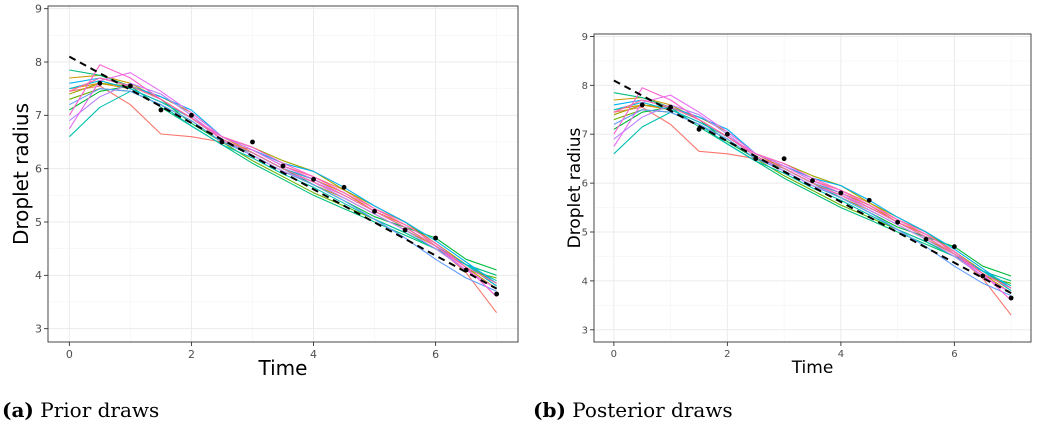 This screenshot has width=1048, height=432. I want to click on caption-b-text: Posterior draws, so click(652, 410).